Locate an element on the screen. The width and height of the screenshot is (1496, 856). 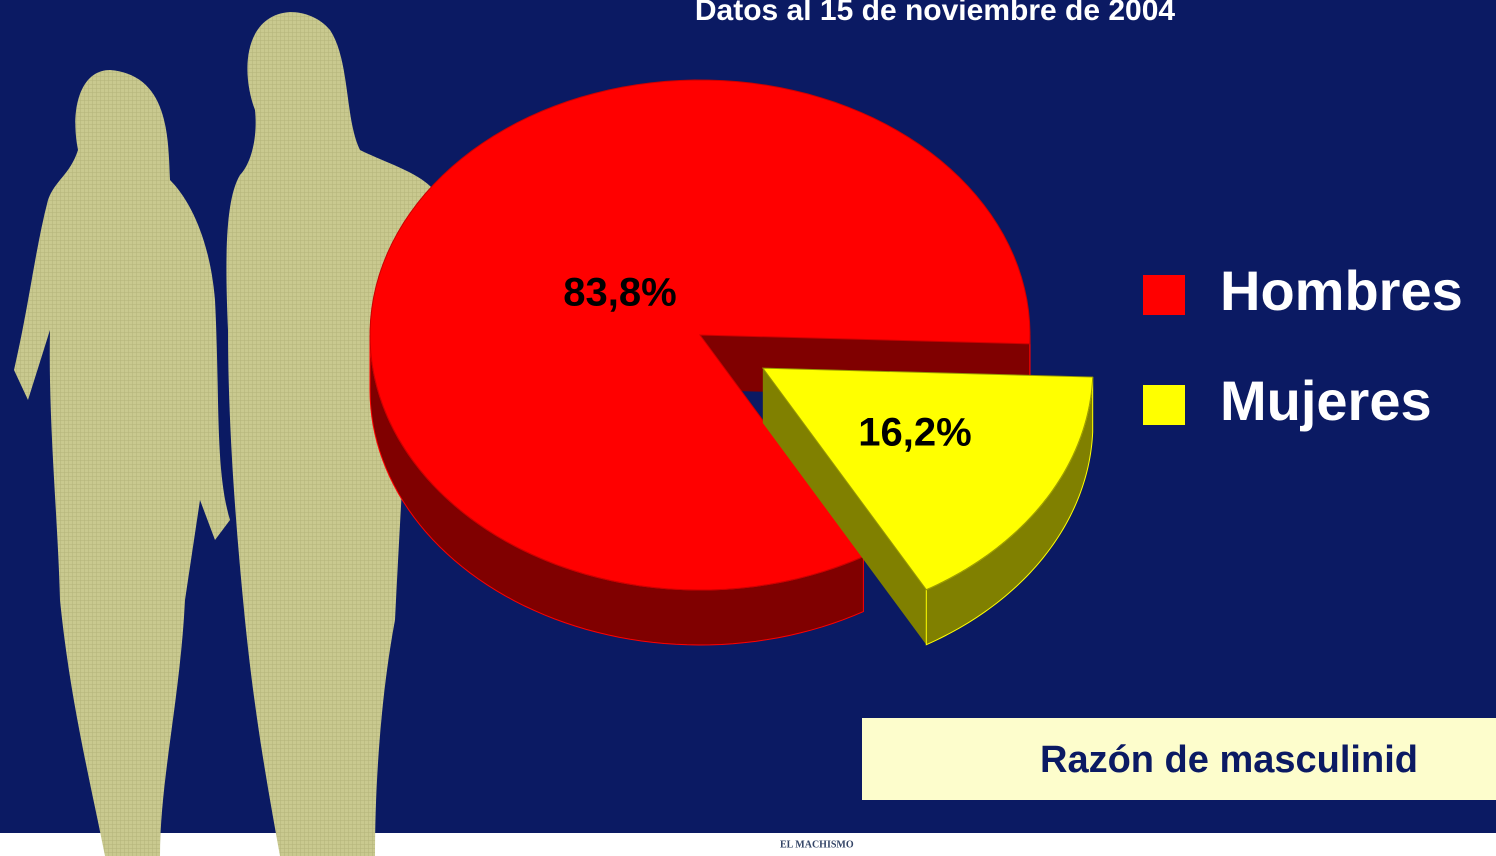
silhouette-man is located at coordinates (333, 434).